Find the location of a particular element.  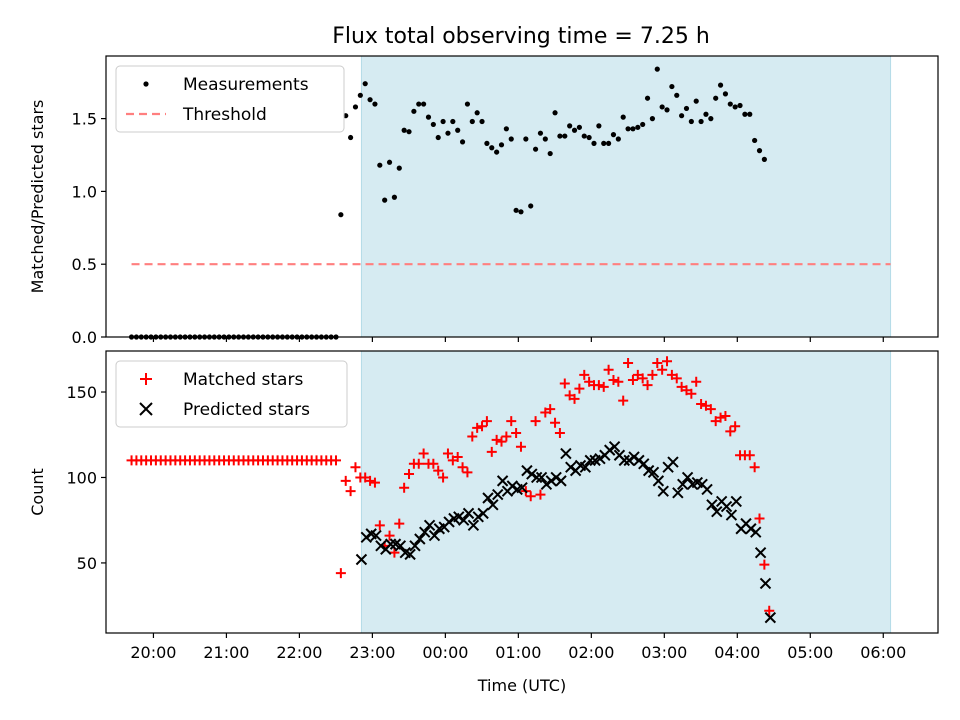

y-axis-label: Count is located at coordinates (37, 492).